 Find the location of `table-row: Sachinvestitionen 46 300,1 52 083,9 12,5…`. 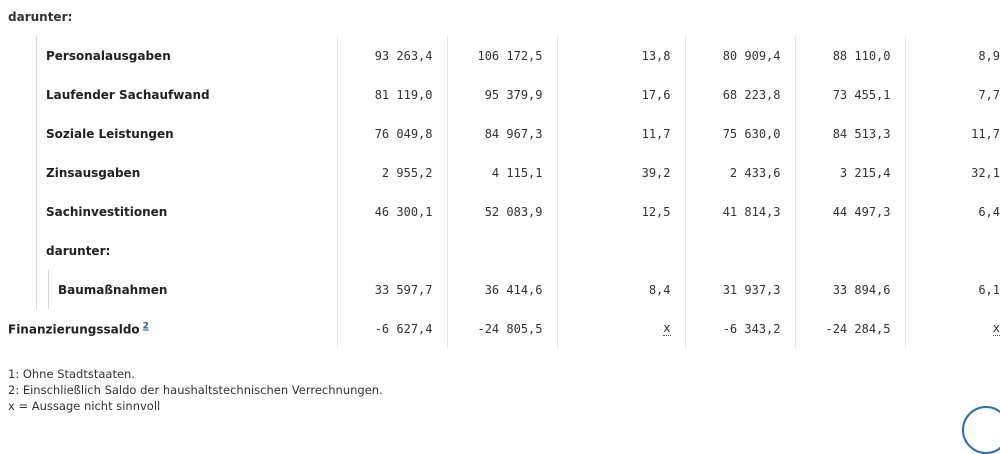

table-row: Sachinvestitionen 46 300,1 52 083,9 12,5… is located at coordinates (504, 211).